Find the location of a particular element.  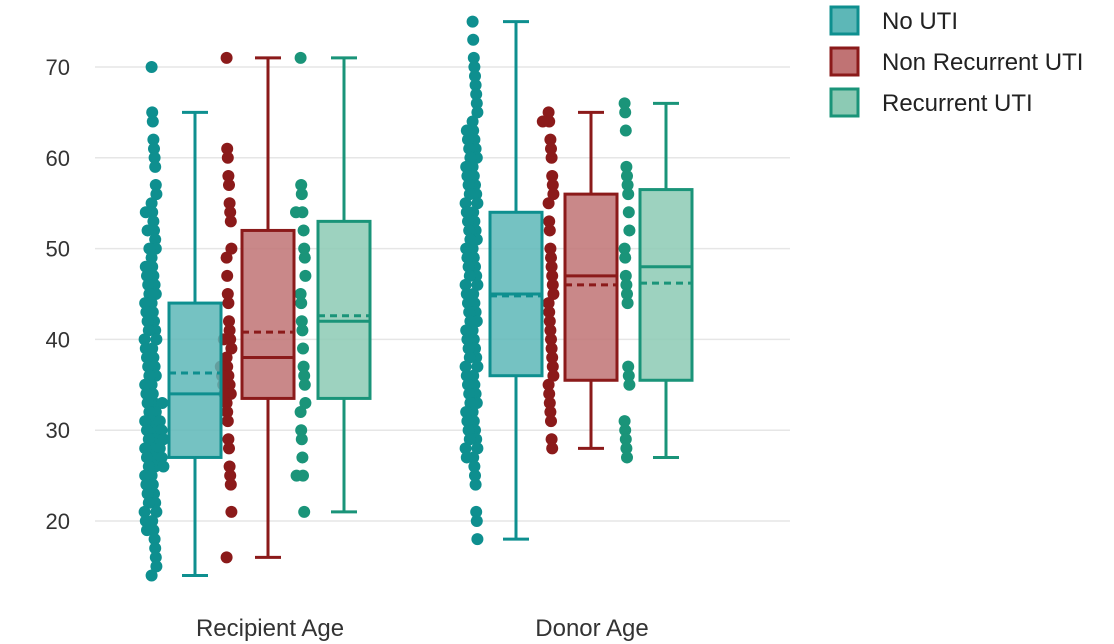

legend-item: No UTI is located at coordinates (893, 20).